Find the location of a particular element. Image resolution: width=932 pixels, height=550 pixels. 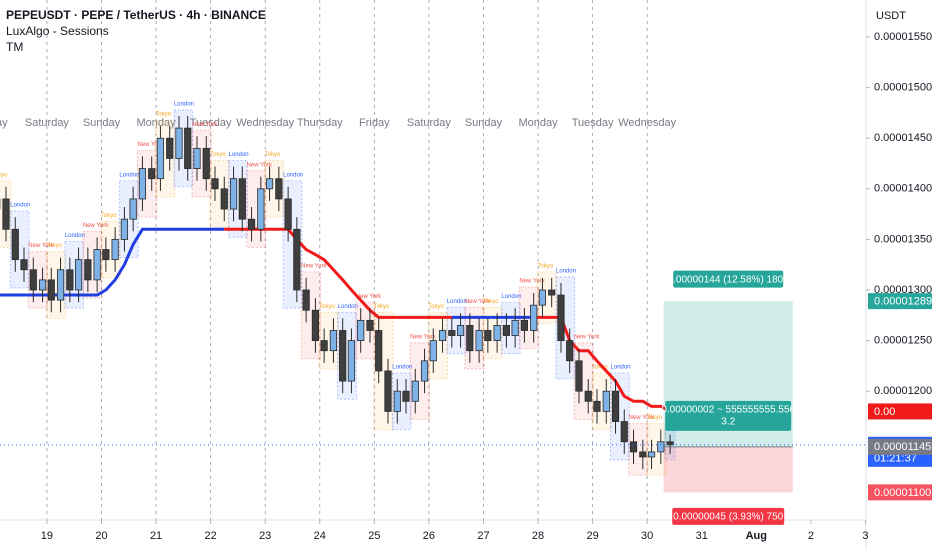

stop-label: 0.00000045 (3.93%) 750 is located at coordinates (728, 517).